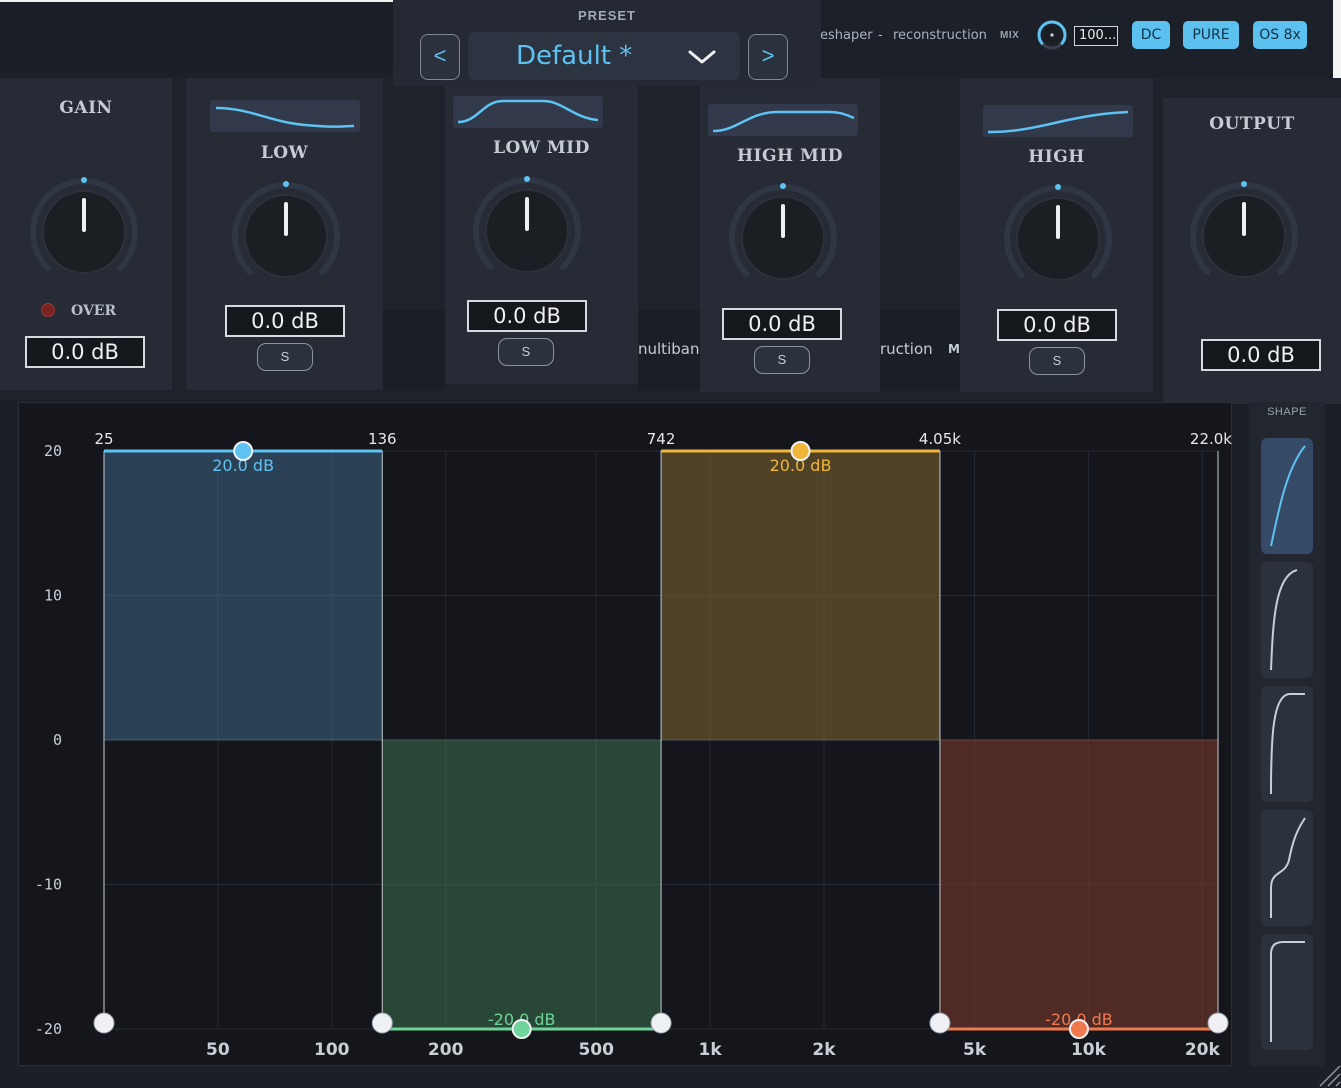 The height and width of the screenshot is (1088, 1341). Describe the element at coordinates (1089, 1050) in the screenshot. I see `x-tick-label: 10k` at that location.